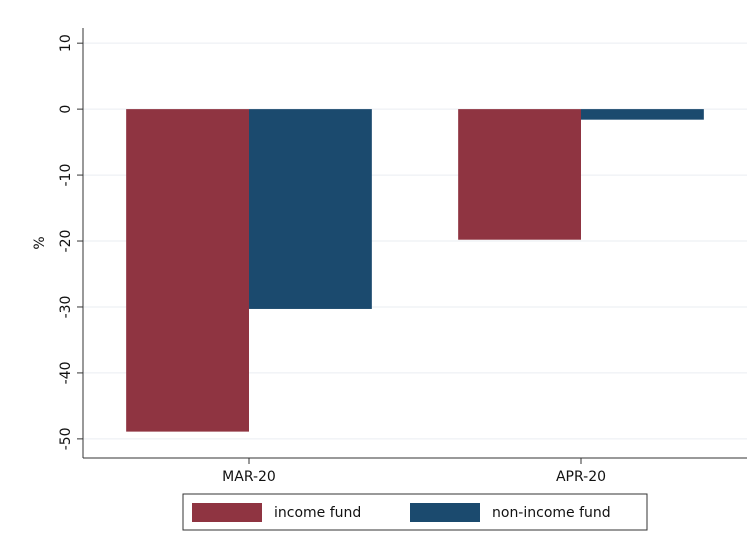  Describe the element at coordinates (66, 175) in the screenshot. I see `y-tick-label: -10` at that location.